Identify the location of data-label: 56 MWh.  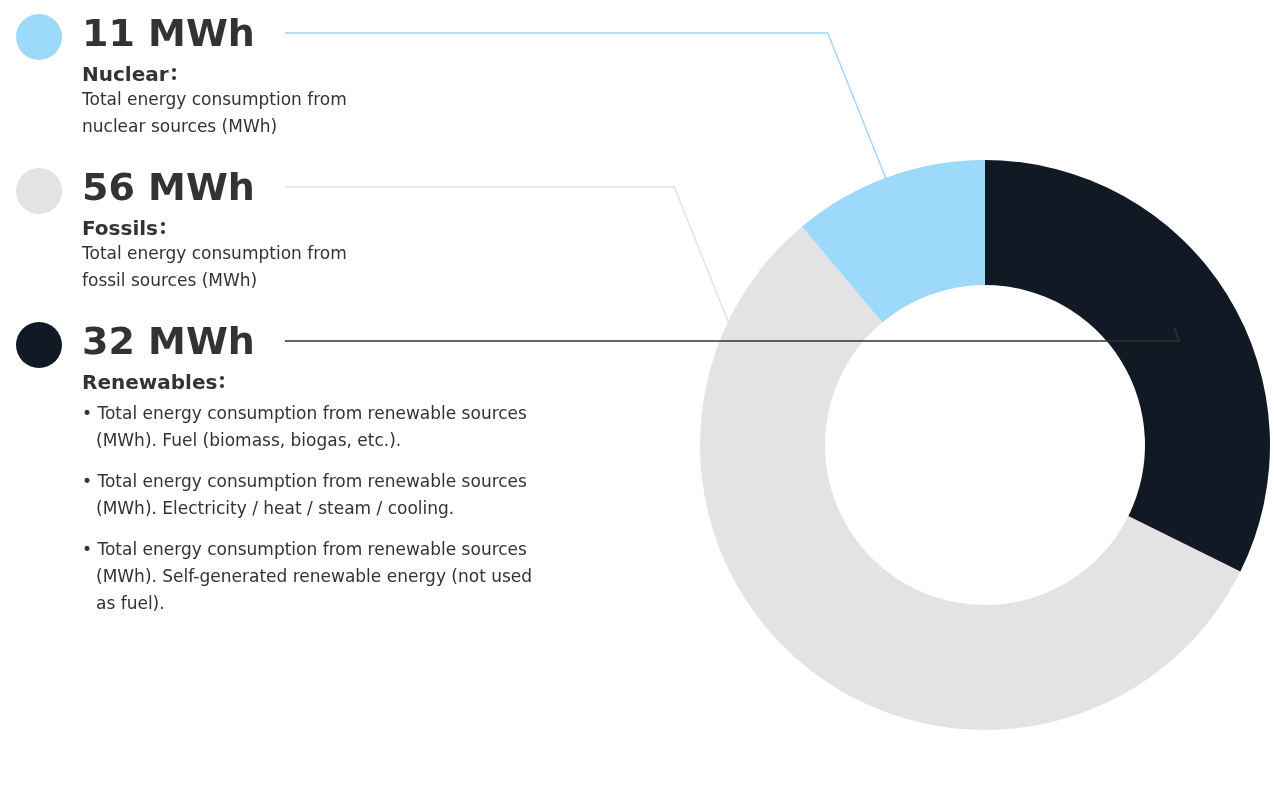
(168, 187).